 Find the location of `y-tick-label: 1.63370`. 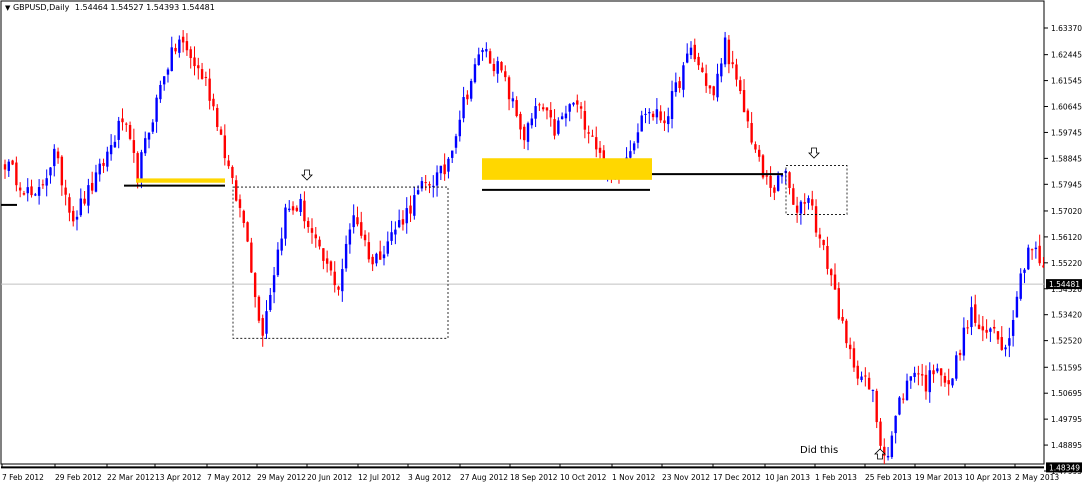

y-tick-label: 1.63370 is located at coordinates (1066, 28).